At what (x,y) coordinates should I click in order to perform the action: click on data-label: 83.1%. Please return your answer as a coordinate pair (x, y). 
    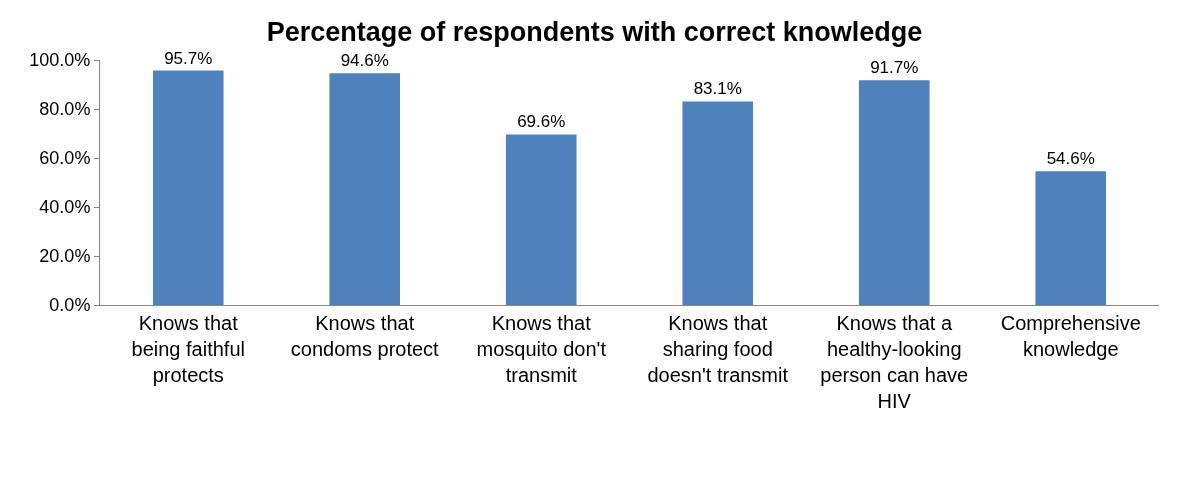
    Looking at the image, I should click on (717, 89).